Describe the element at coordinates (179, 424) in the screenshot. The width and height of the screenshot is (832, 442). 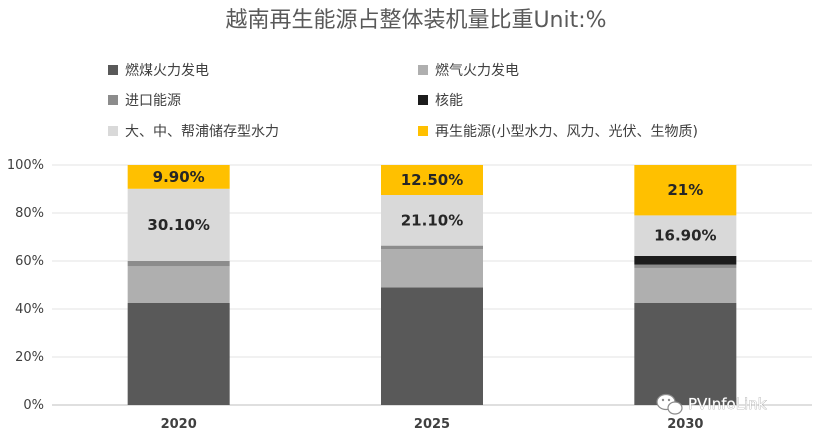
I see `x-tick-label-0: 2020` at that location.